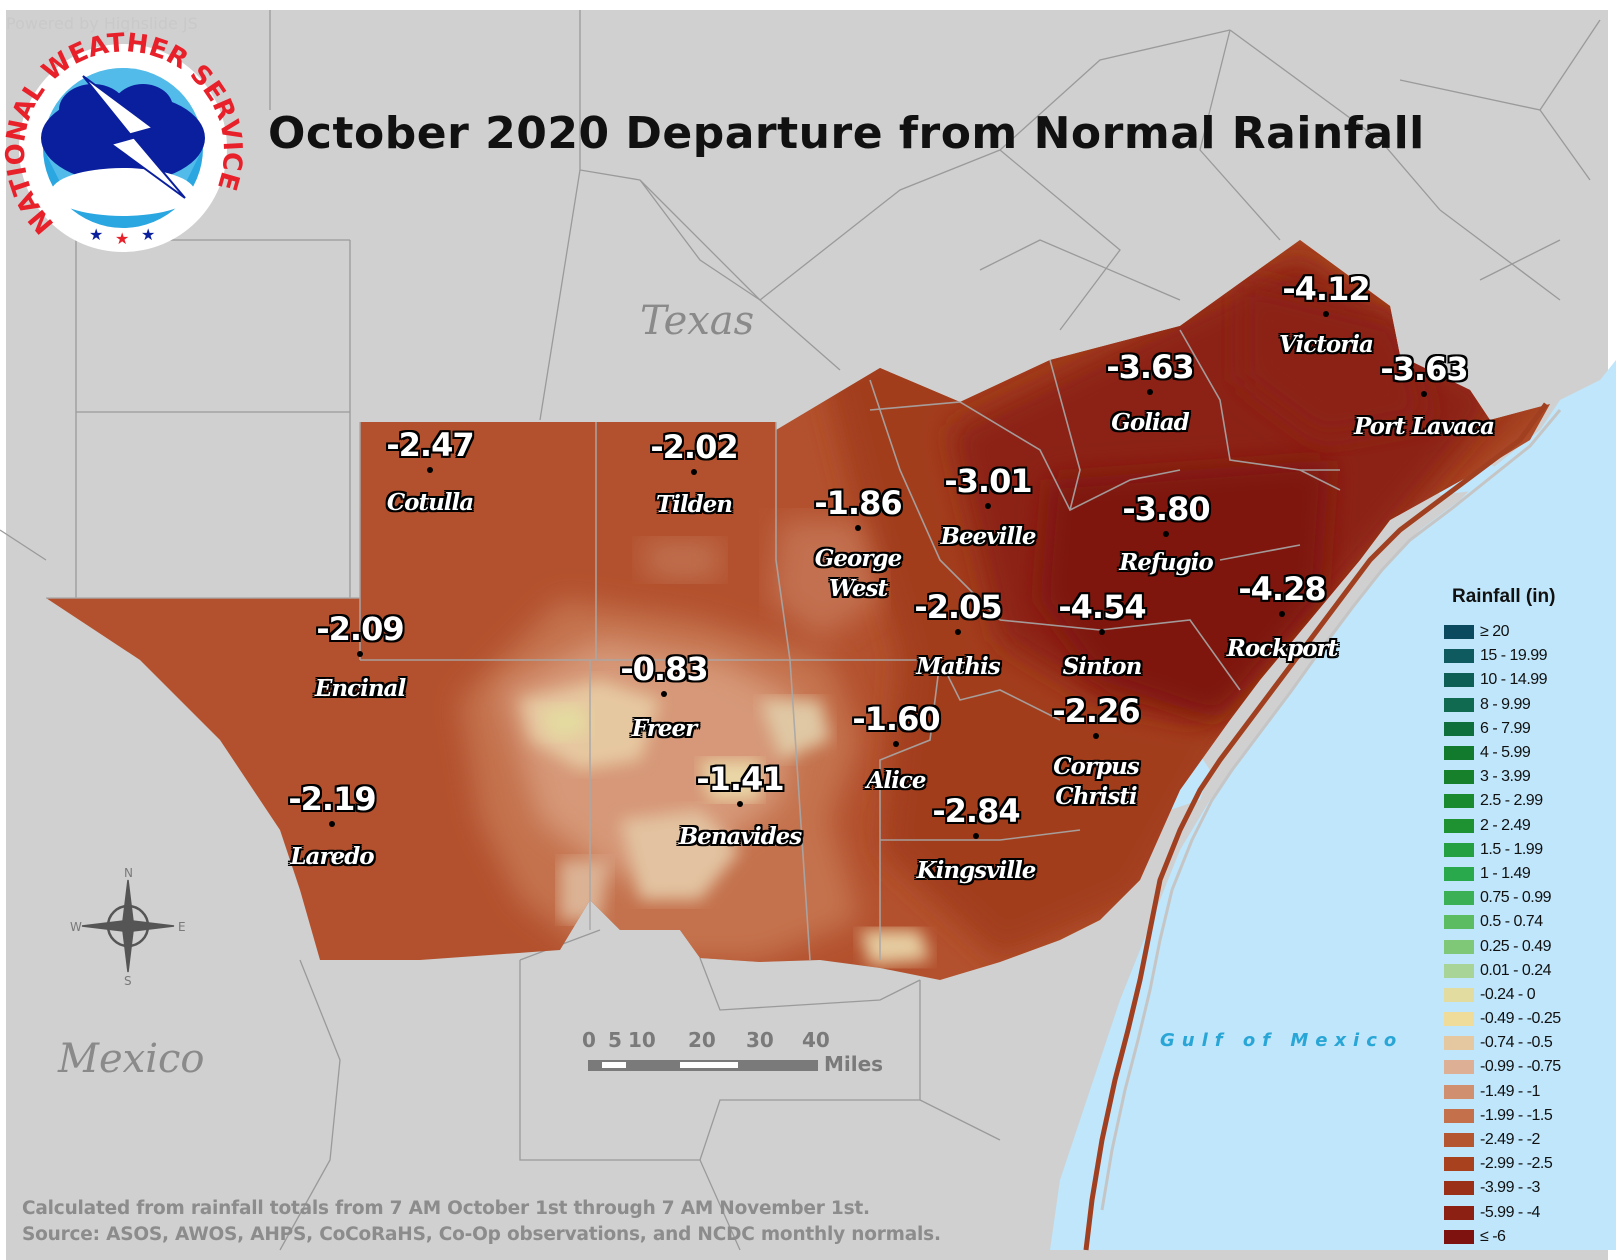  I want to click on station-value-laredo: -2.19, so click(332, 799).